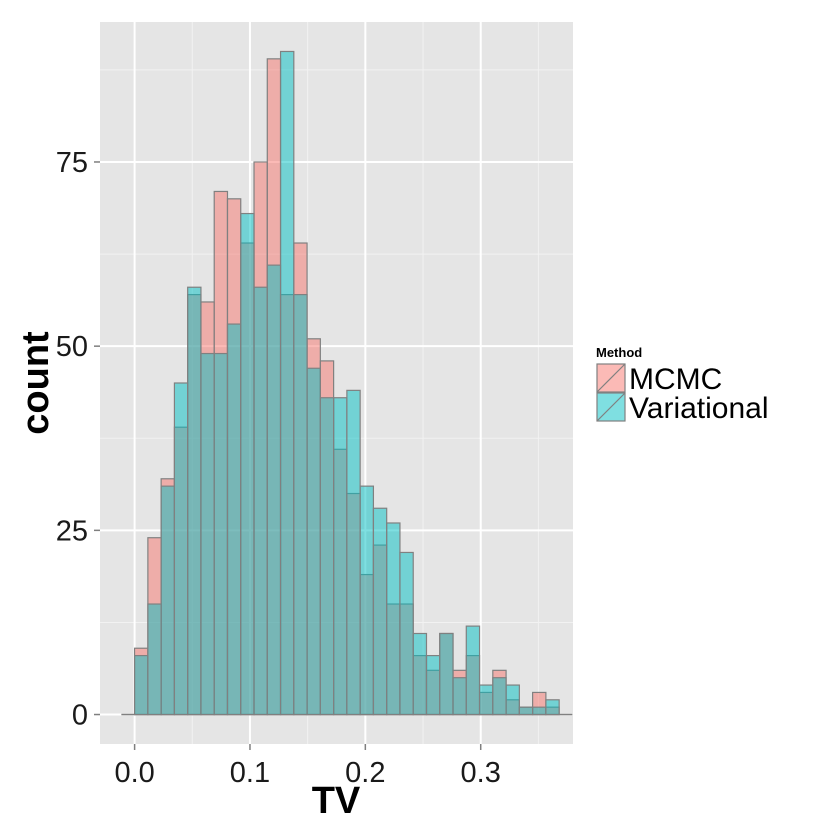  What do you see at coordinates (80, 716) in the screenshot?
I see `y-tick-label: 0` at bounding box center [80, 716].